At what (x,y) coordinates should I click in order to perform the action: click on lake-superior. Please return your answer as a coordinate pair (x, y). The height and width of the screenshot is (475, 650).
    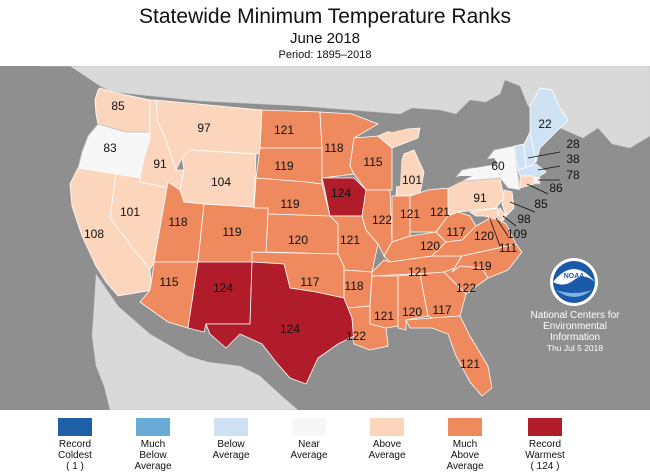
    Looking at the image, I should click on (396, 127).